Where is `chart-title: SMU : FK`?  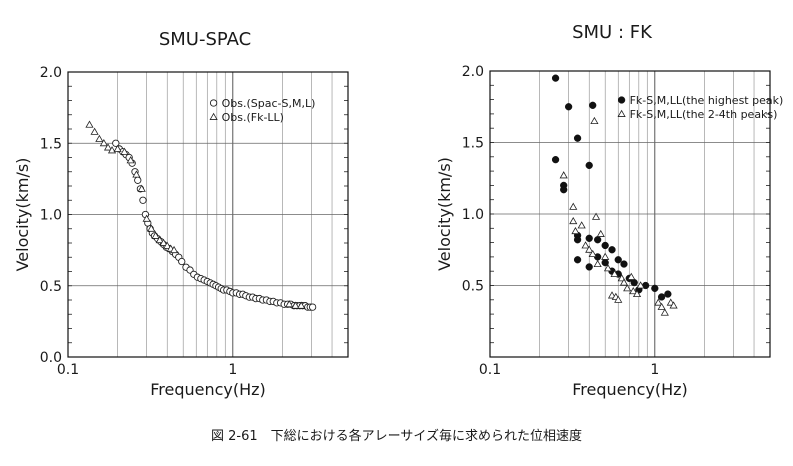 chart-title: SMU : FK is located at coordinates (612, 32).